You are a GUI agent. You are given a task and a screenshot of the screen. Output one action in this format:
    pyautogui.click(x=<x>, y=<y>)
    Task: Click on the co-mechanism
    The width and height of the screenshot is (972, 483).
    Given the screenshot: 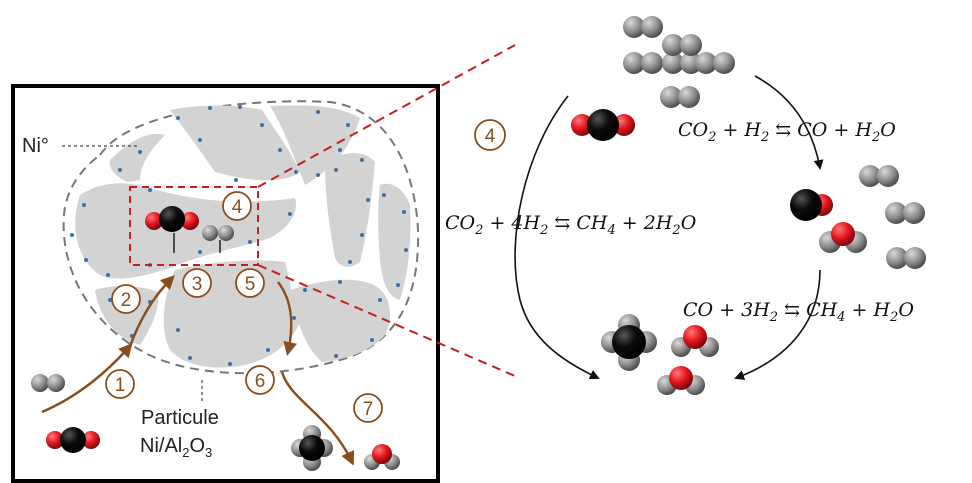 What is the action you would take?
    pyautogui.click(x=811, y=205)
    